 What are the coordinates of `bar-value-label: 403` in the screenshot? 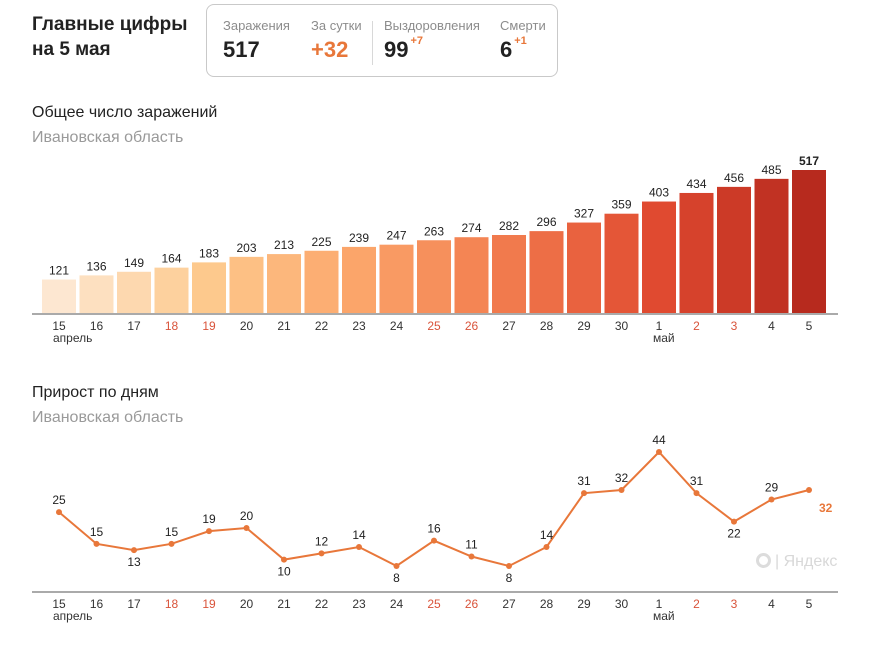 It's located at (659, 193).